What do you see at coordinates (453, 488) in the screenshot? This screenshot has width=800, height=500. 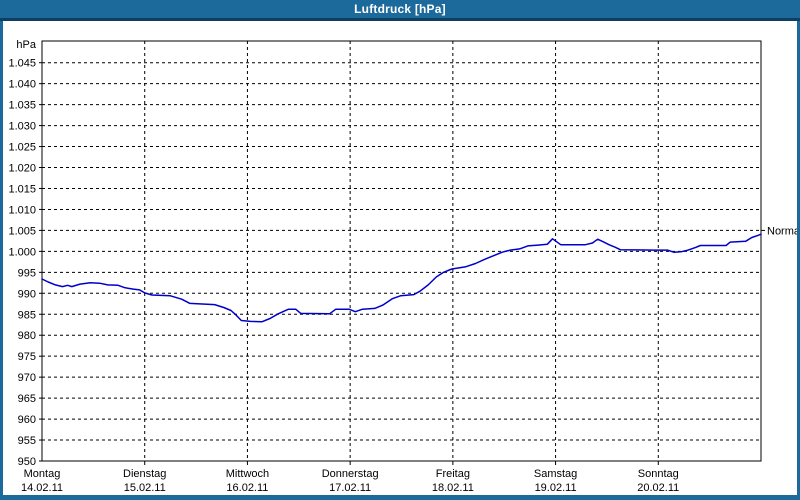 I see `x-date-label: 18.02.11` at bounding box center [453, 488].